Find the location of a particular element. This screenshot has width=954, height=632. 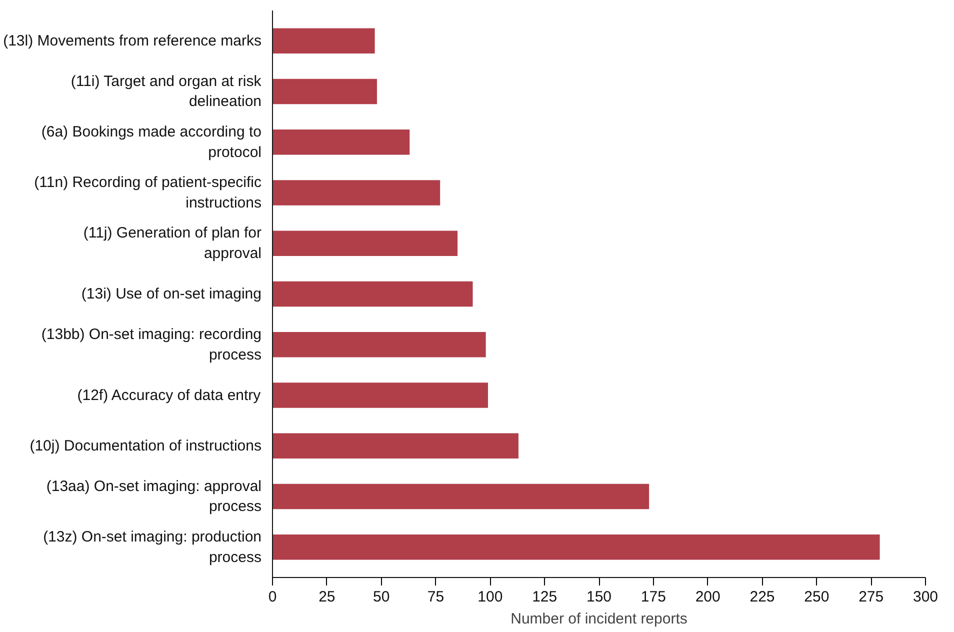

y-tick-label: (13l) Movements from reference marks is located at coordinates (132, 41).